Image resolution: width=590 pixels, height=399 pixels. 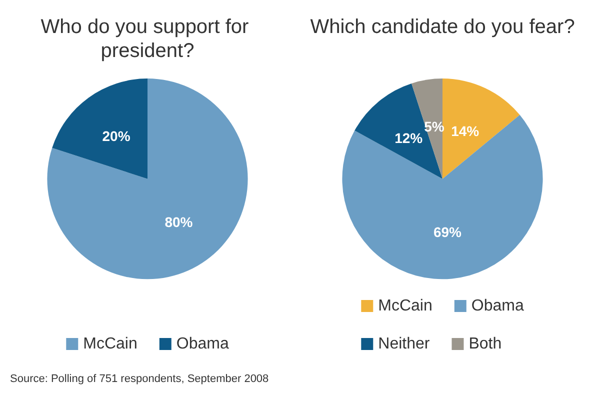 I want to click on source-note: Source: Polling of 751 respondents, September 2008, so click(x=139, y=379).